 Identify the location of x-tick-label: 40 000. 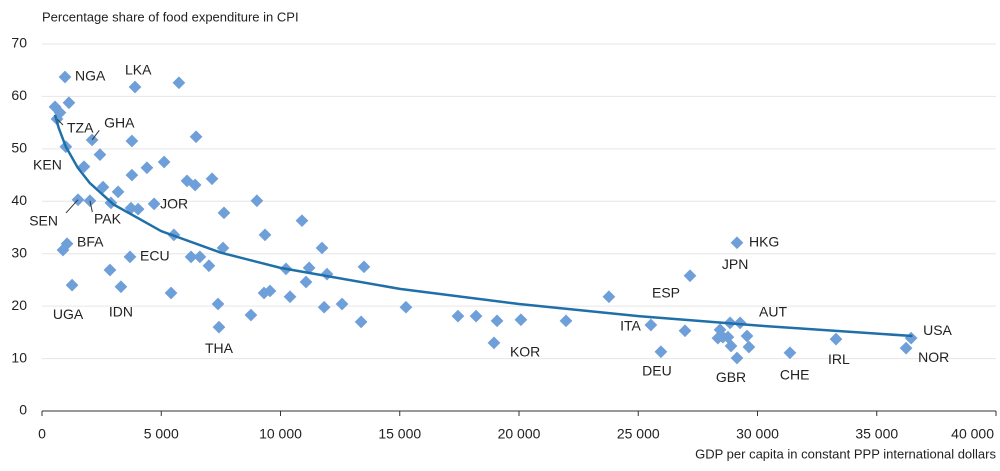
(972, 434).